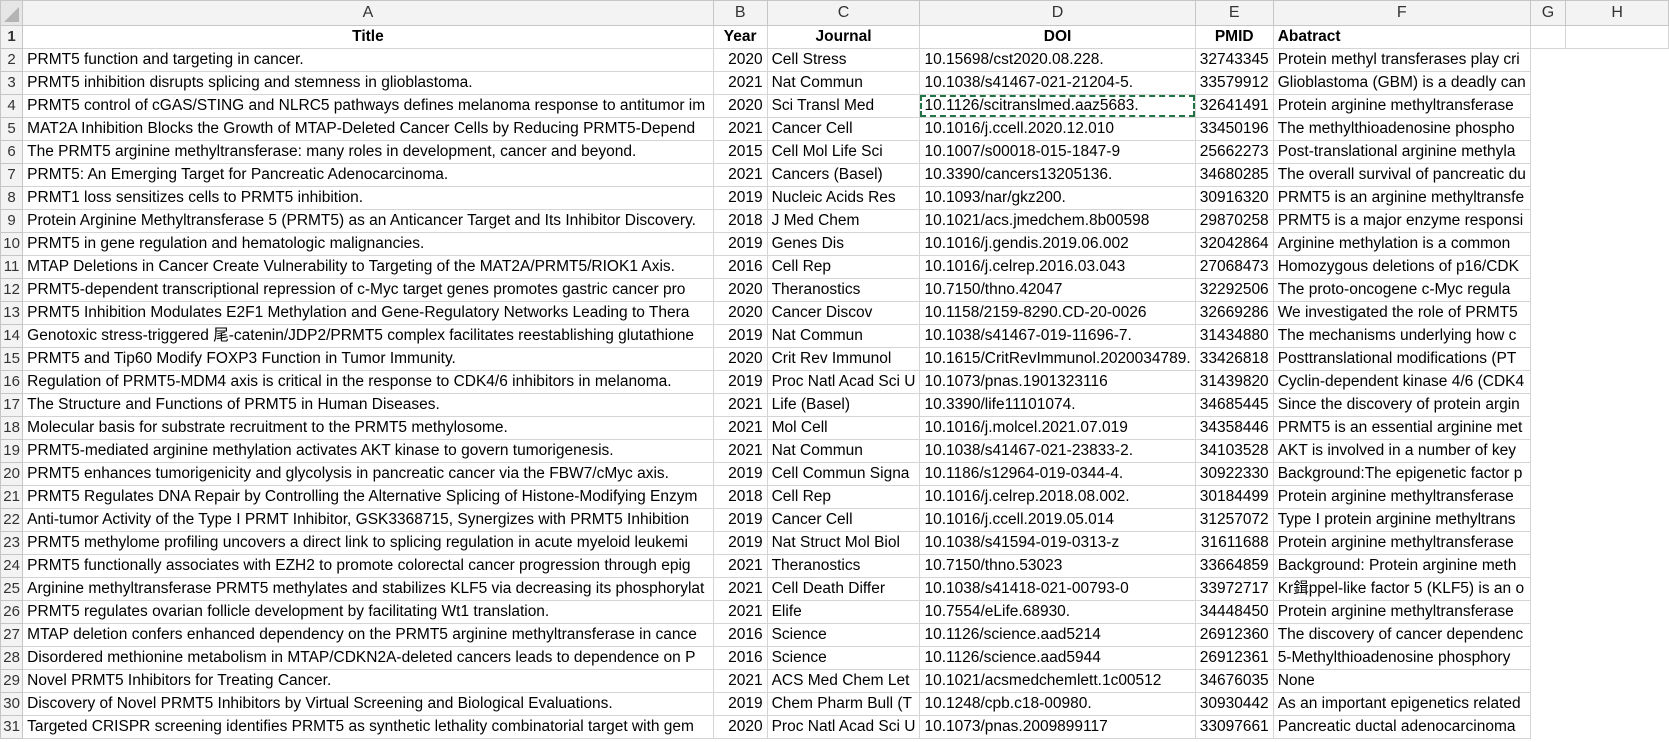 The image size is (1669, 742). I want to click on cell-abstract: Background: Protein arginine meth, so click(1401, 566).